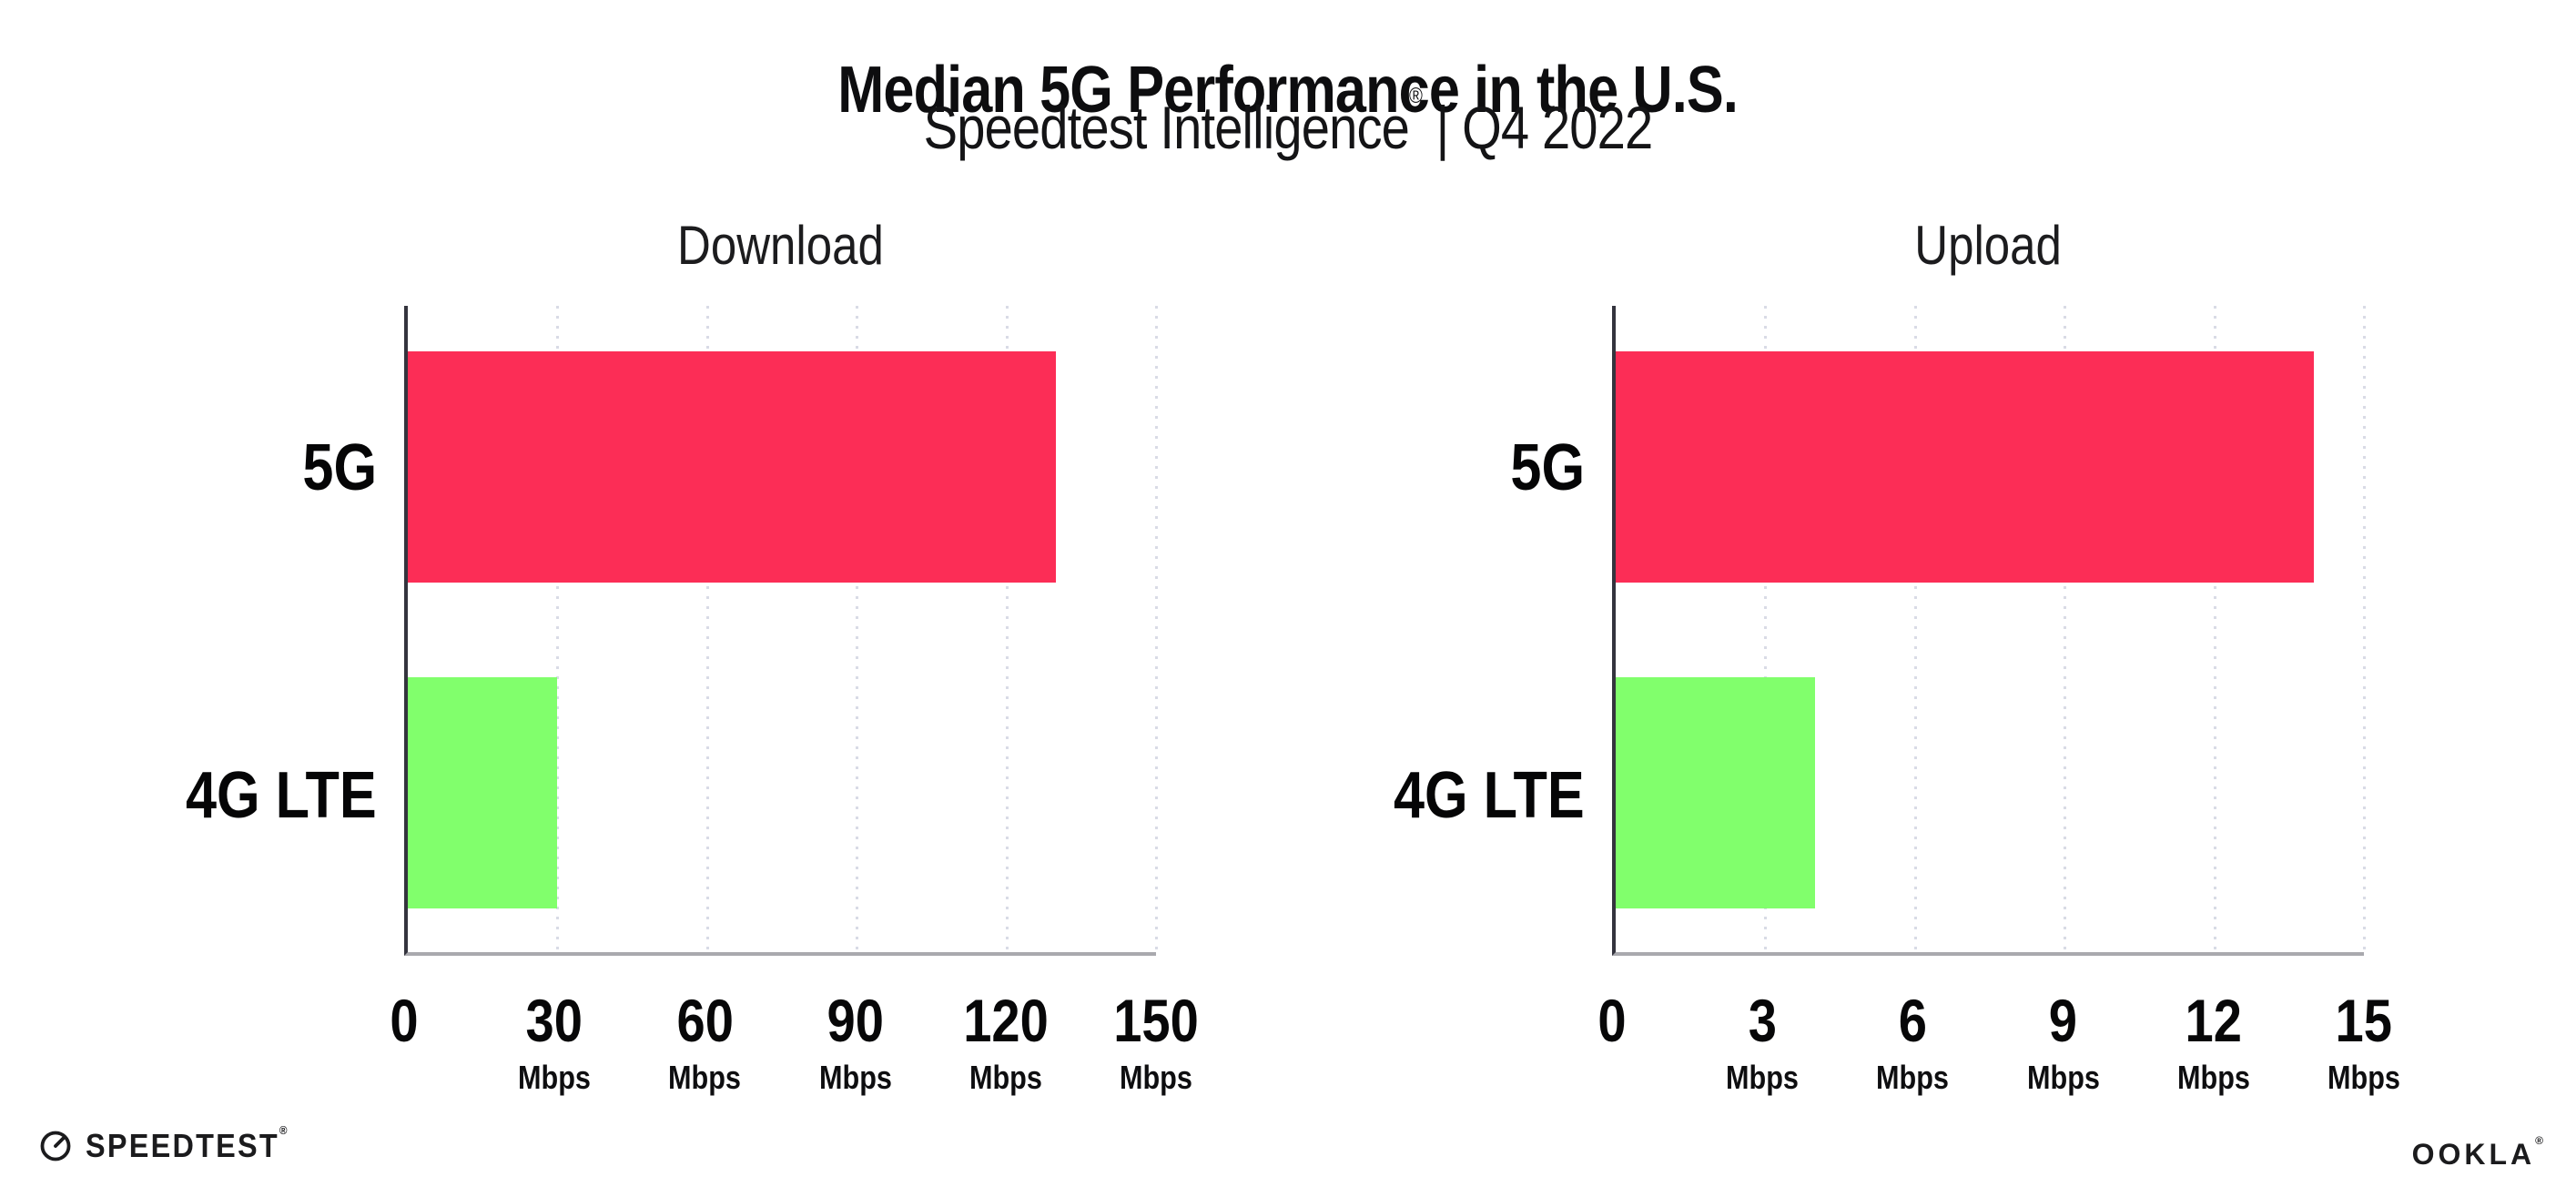 The image size is (2576, 1197). I want to click on upload-chart-title-text: Upload, so click(1988, 246).